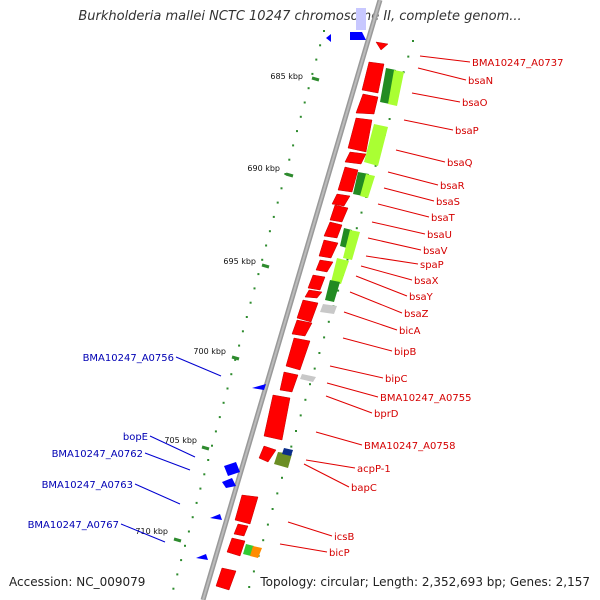 This screenshot has width=600, height=600. Describe the element at coordinates (364, 488) in the screenshot. I see `gene-label-right: bapC` at that location.